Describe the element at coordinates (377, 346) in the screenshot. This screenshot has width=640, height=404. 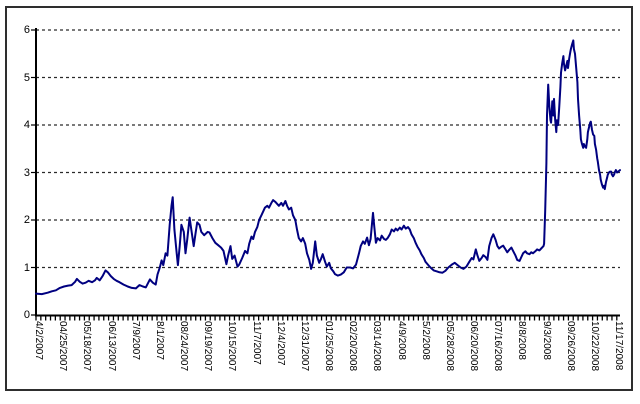
I see `x-axis-tick-label: 03/14/2008` at that location.